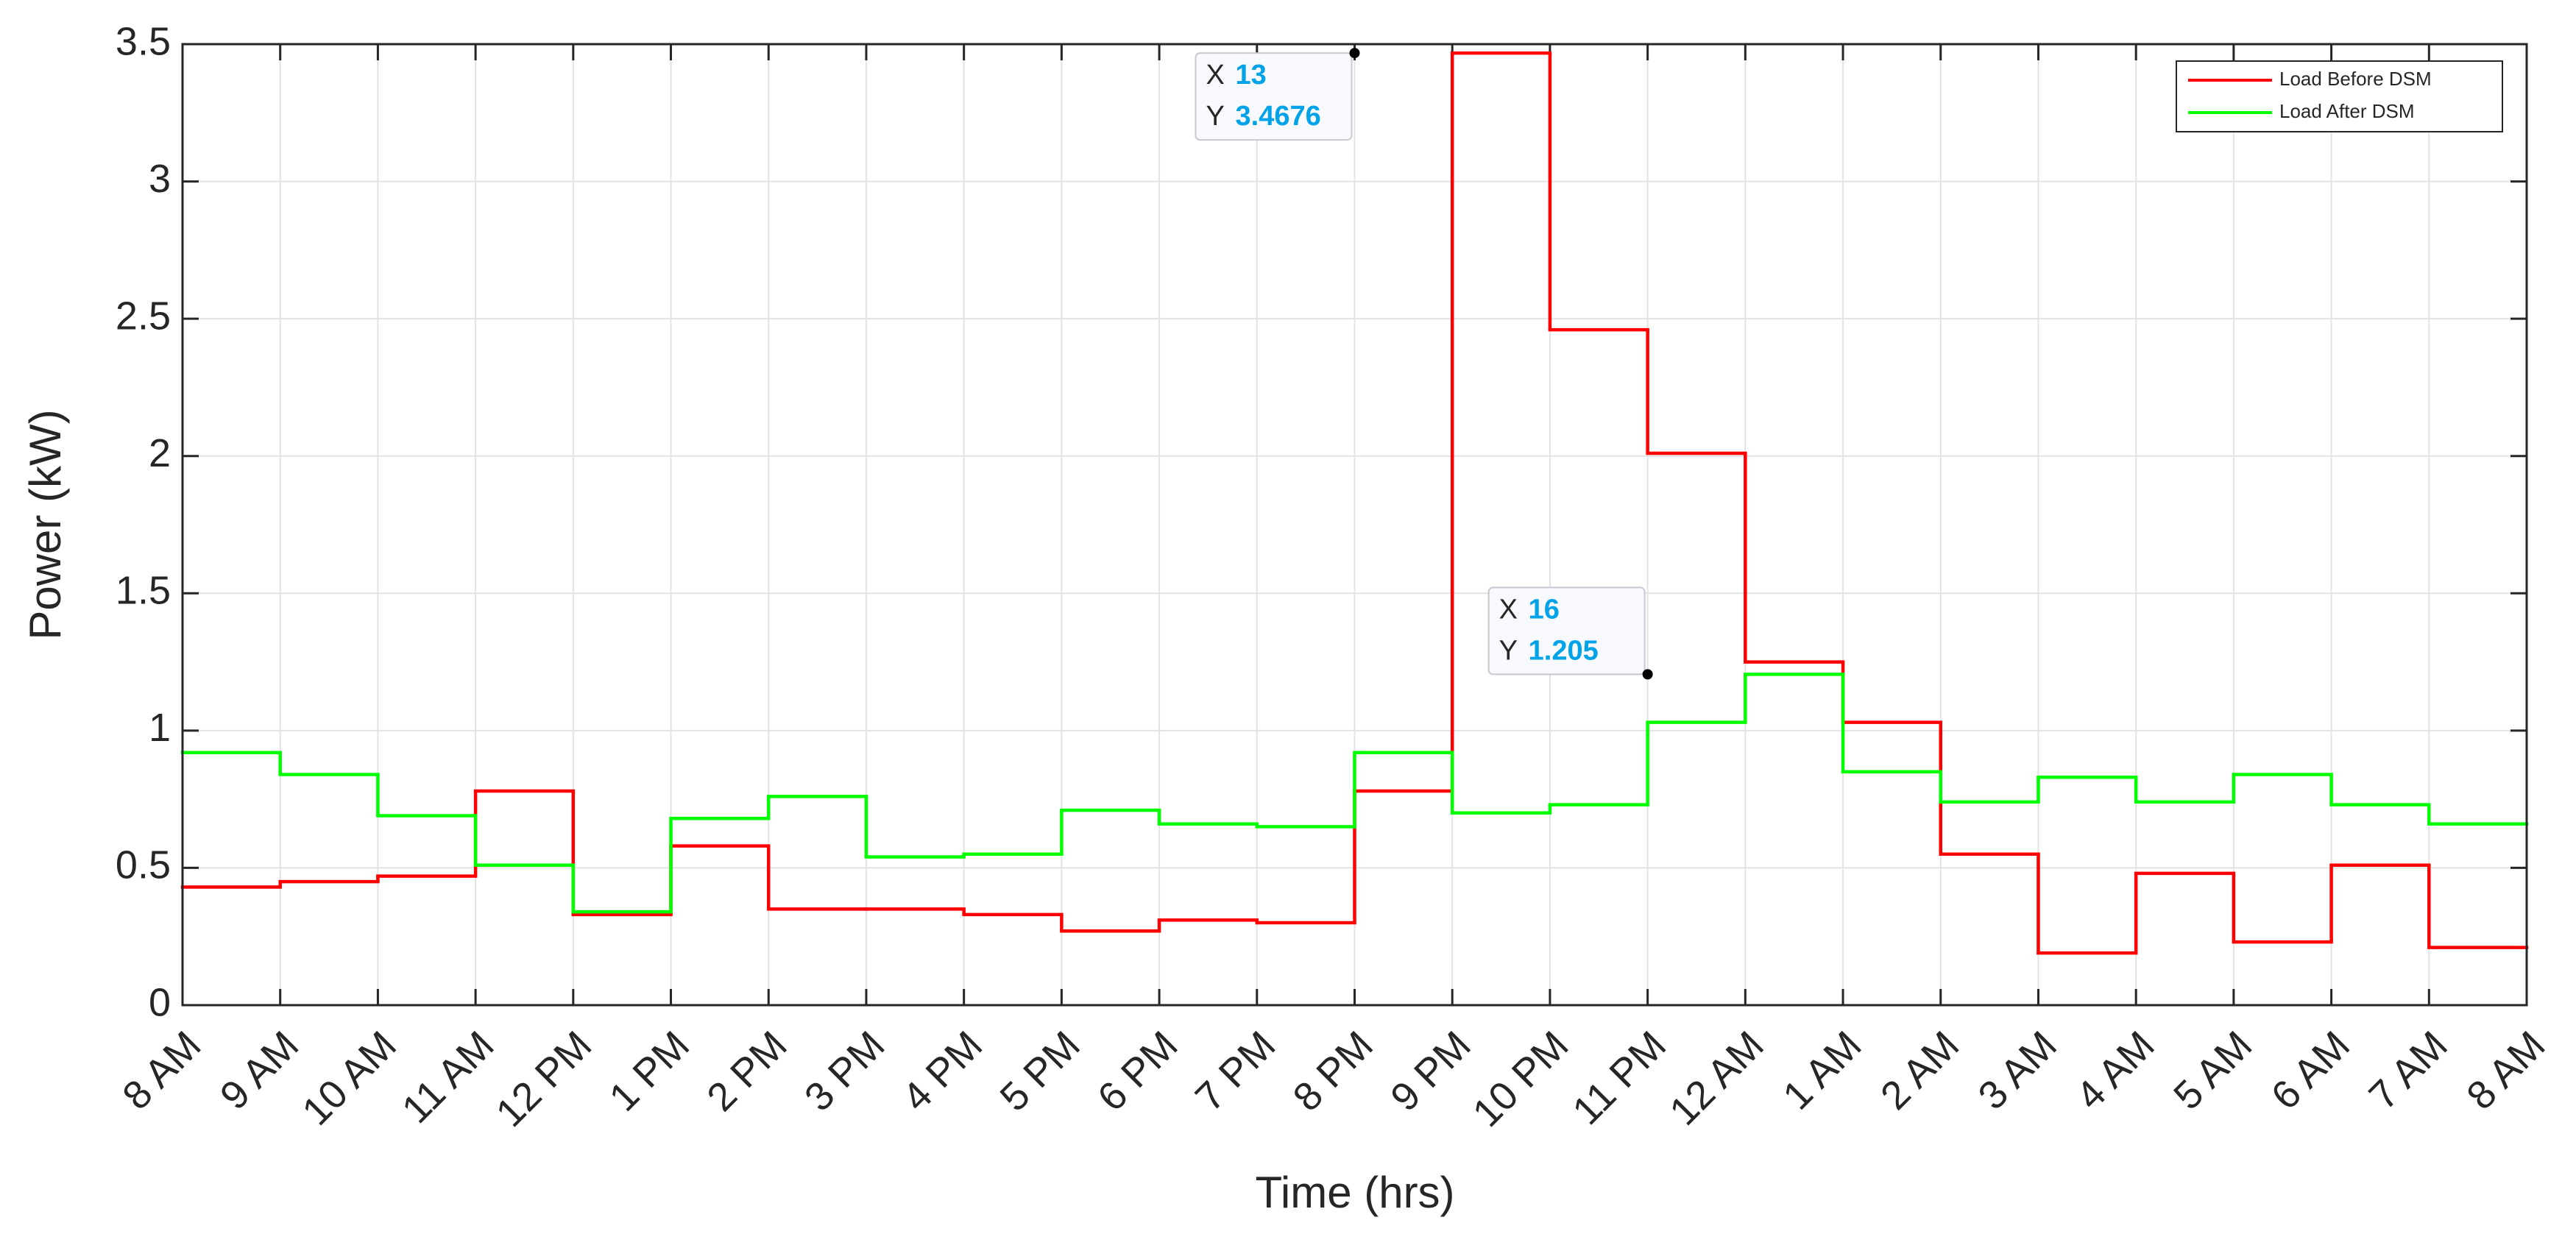 Image resolution: width=2576 pixels, height=1234 pixels. Describe the element at coordinates (349, 1078) in the screenshot. I see `x-tick-label: 10 AM` at that location.